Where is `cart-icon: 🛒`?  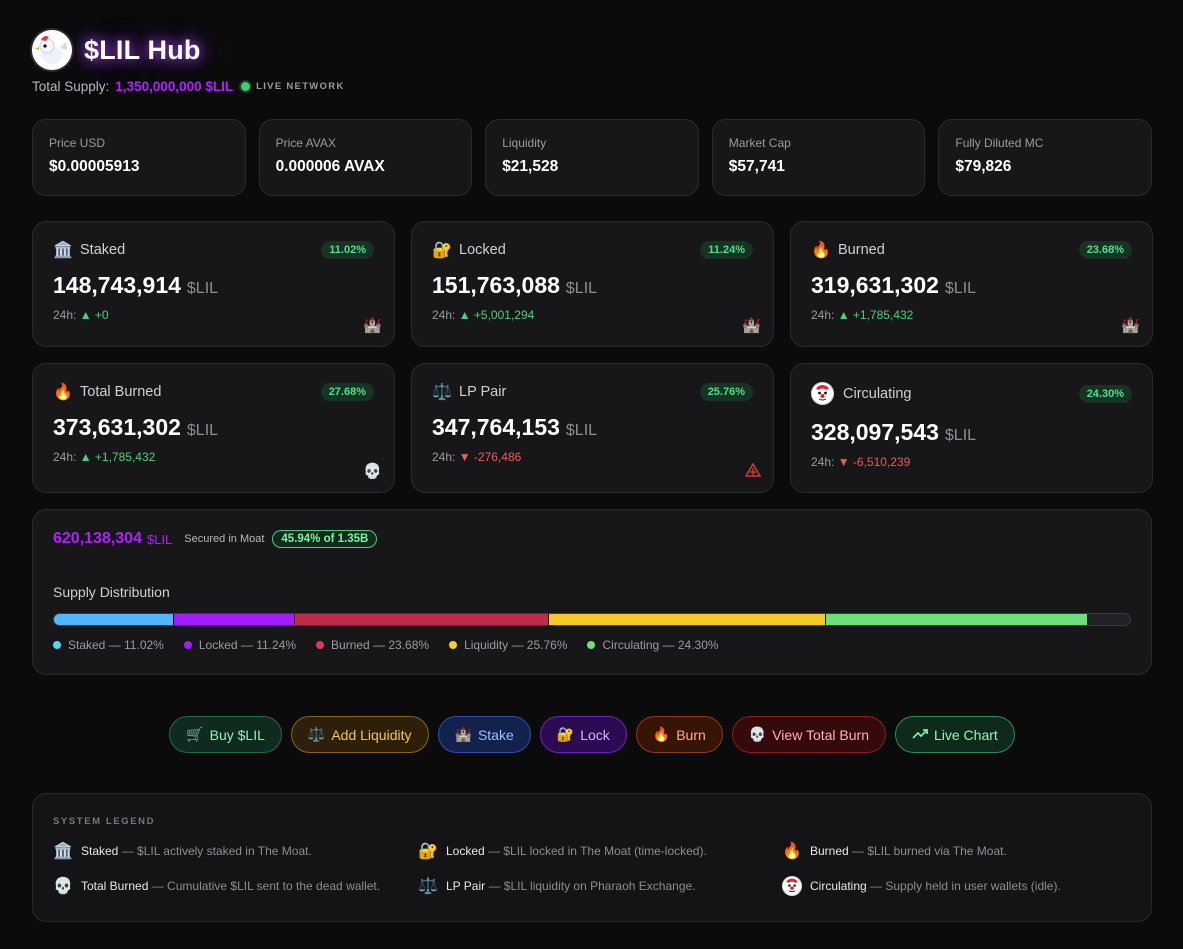 cart-icon: 🛒 is located at coordinates (195, 734).